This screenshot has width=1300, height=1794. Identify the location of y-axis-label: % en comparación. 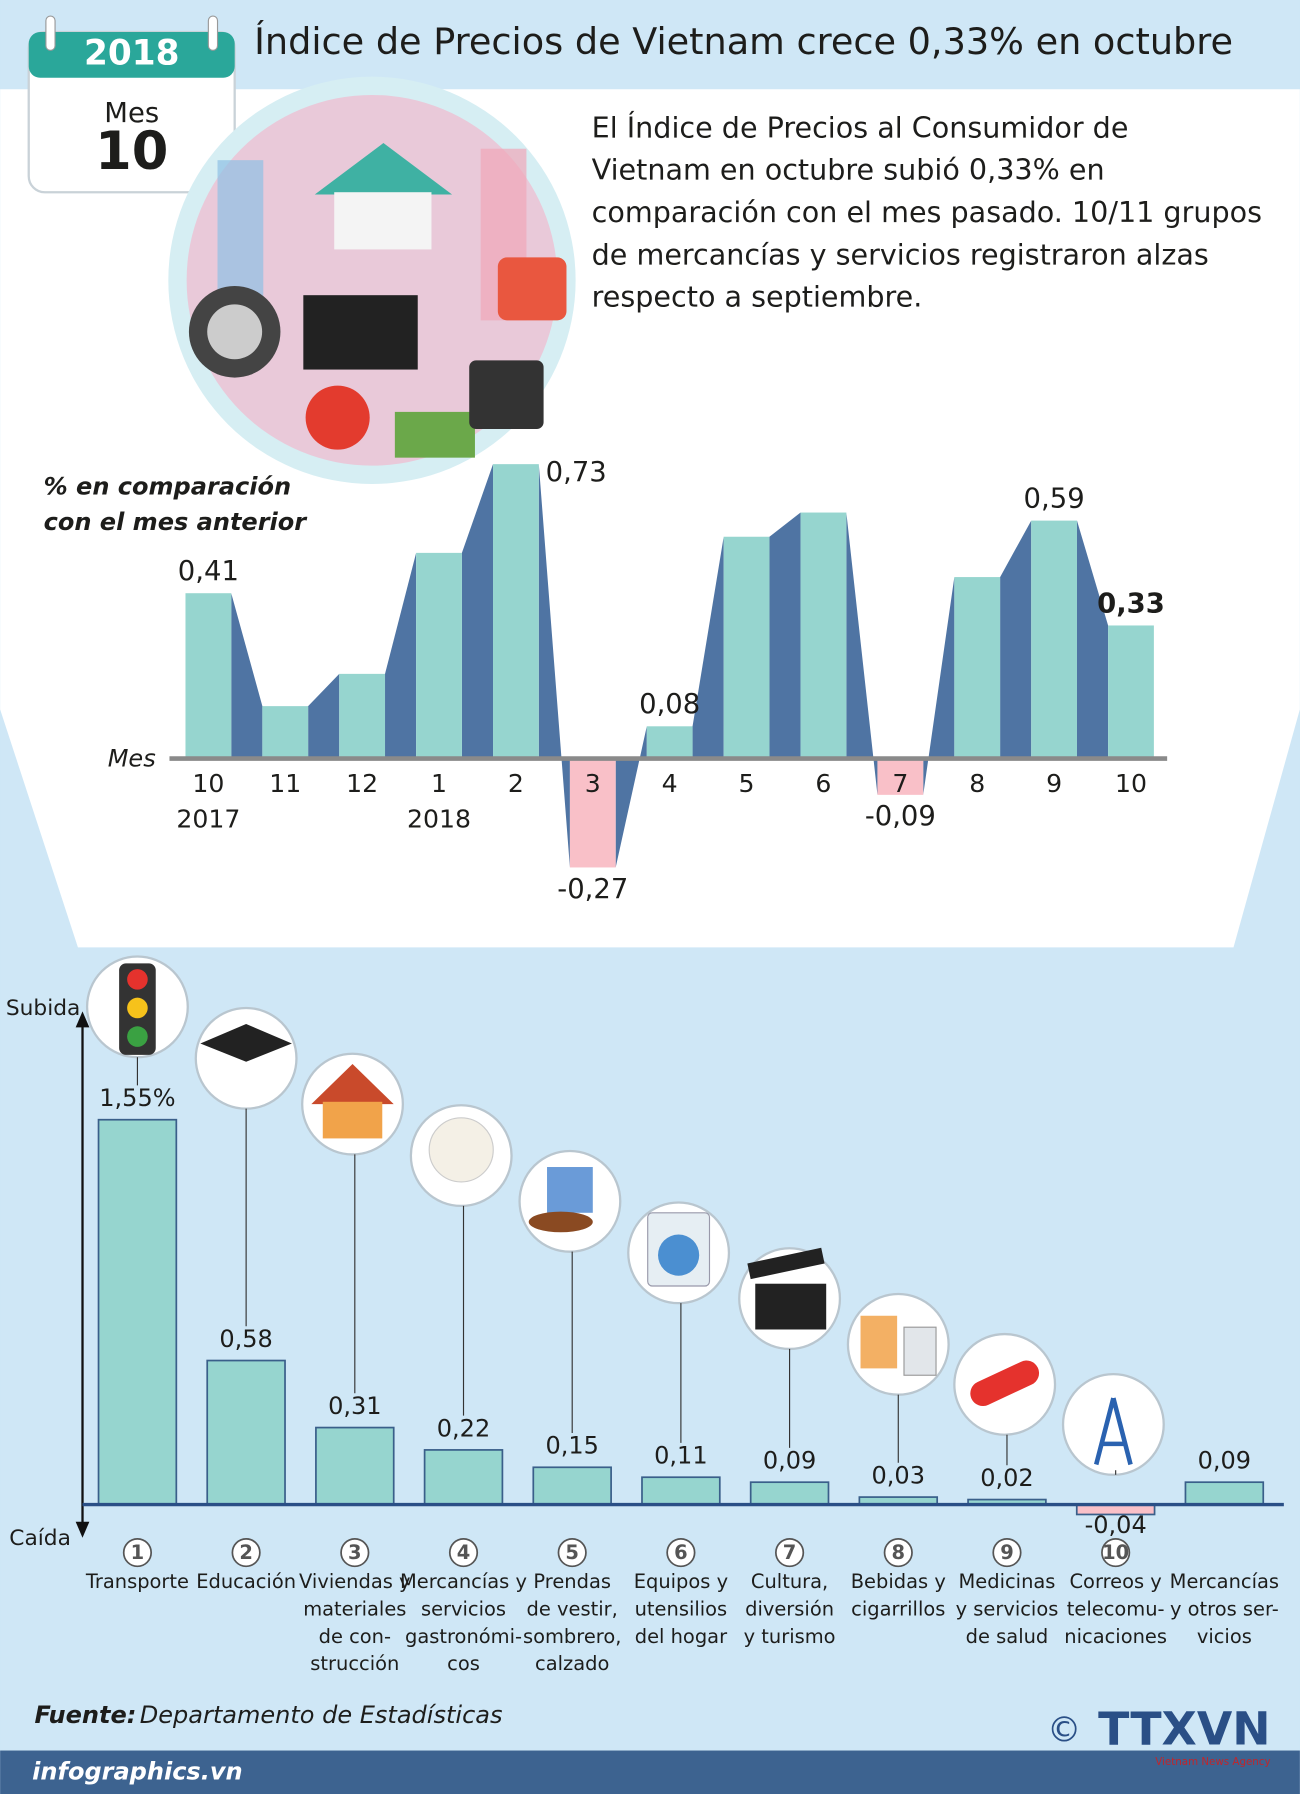
(167, 486).